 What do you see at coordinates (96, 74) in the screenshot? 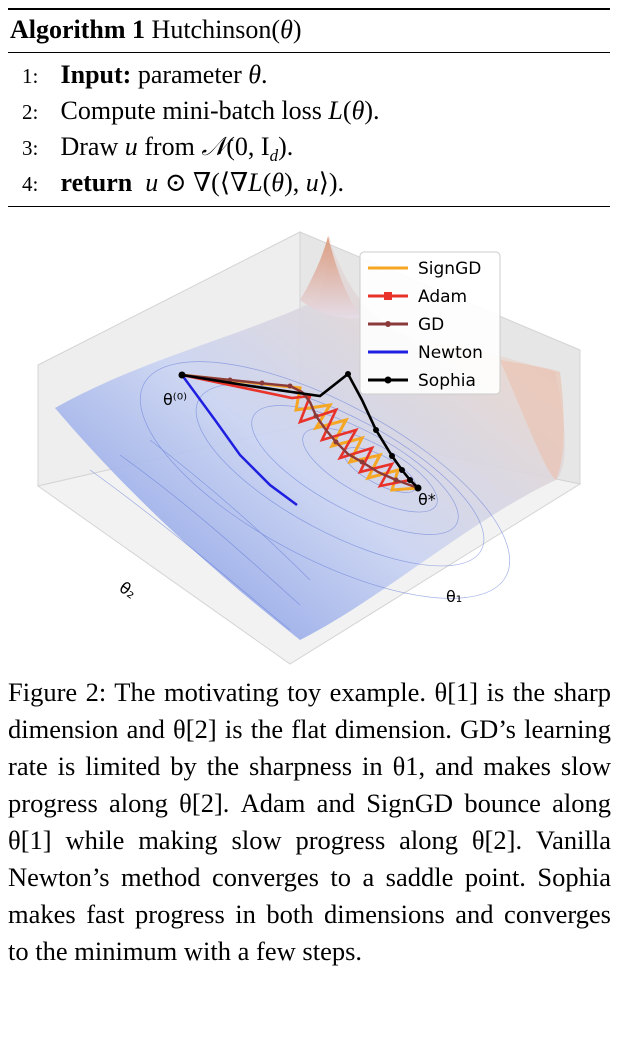
I see `line-keyword: Input:` at bounding box center [96, 74].